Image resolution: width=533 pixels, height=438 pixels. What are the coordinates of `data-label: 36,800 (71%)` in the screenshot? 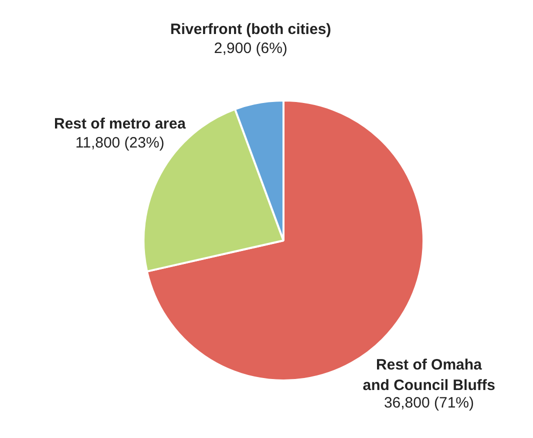 It's located at (429, 403).